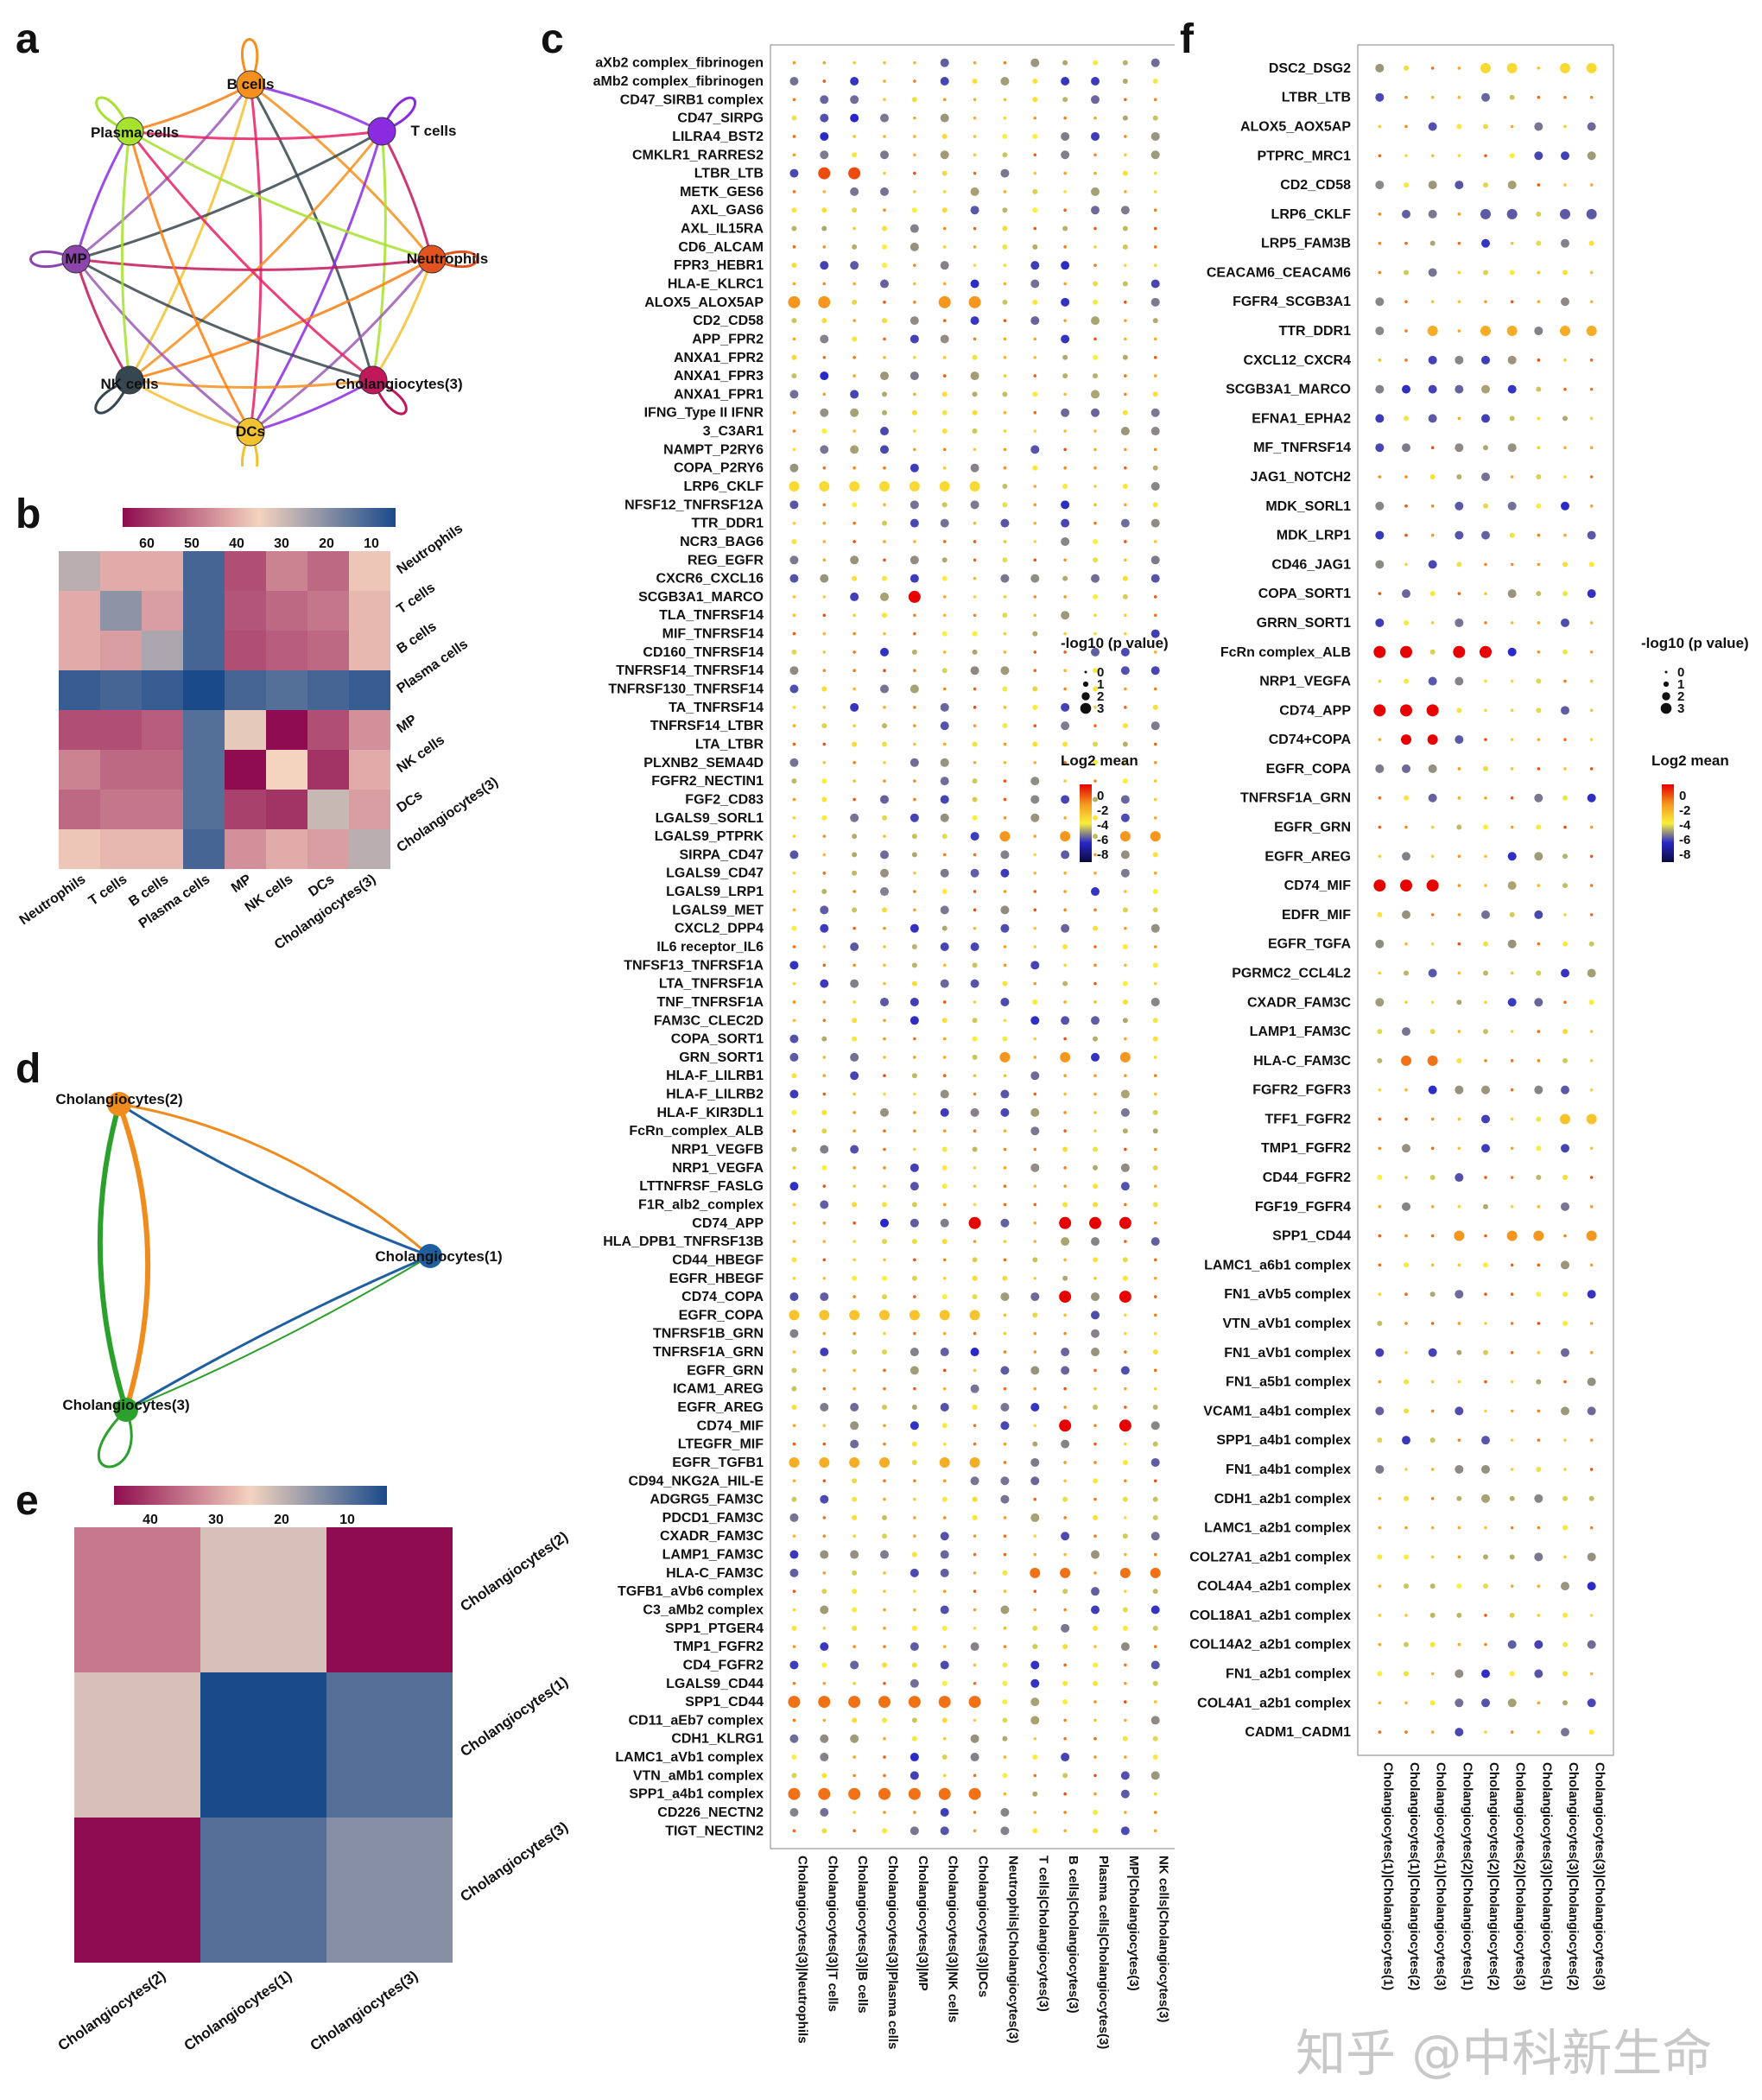 This screenshot has width=1762, height=2100. Describe the element at coordinates (702, 1186) in the screenshot. I see `row-label: LTTNFRSF_FASLG` at that location.